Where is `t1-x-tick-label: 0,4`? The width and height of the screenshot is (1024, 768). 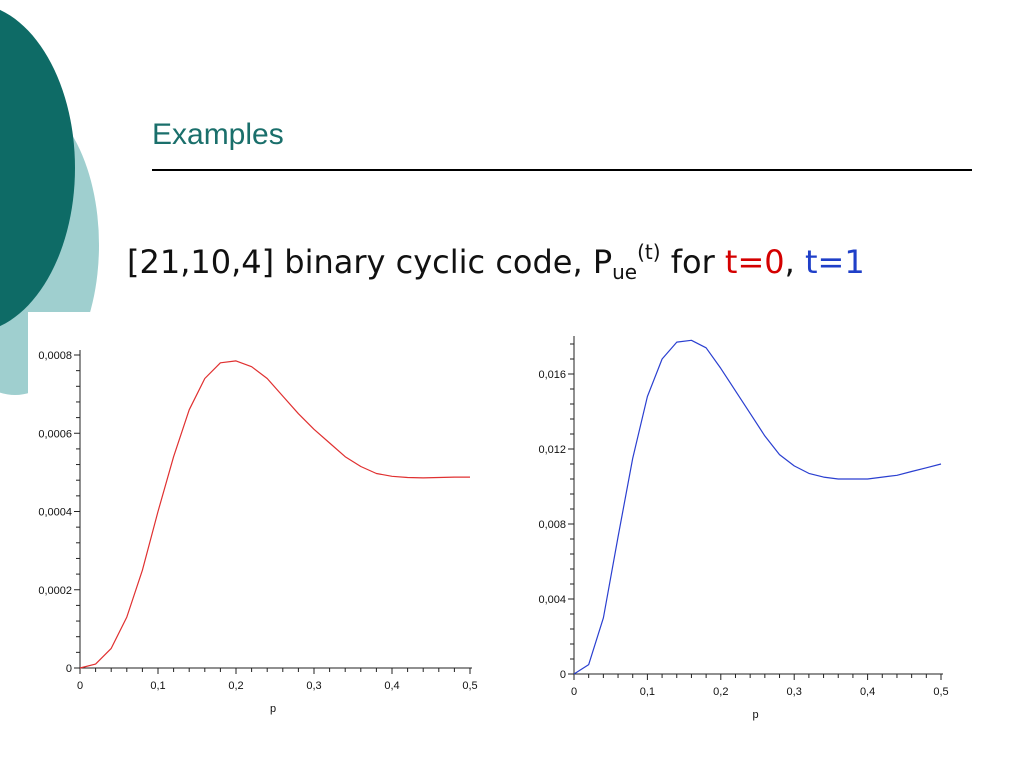 t1-x-tick-label: 0,4 is located at coordinates (867, 692).